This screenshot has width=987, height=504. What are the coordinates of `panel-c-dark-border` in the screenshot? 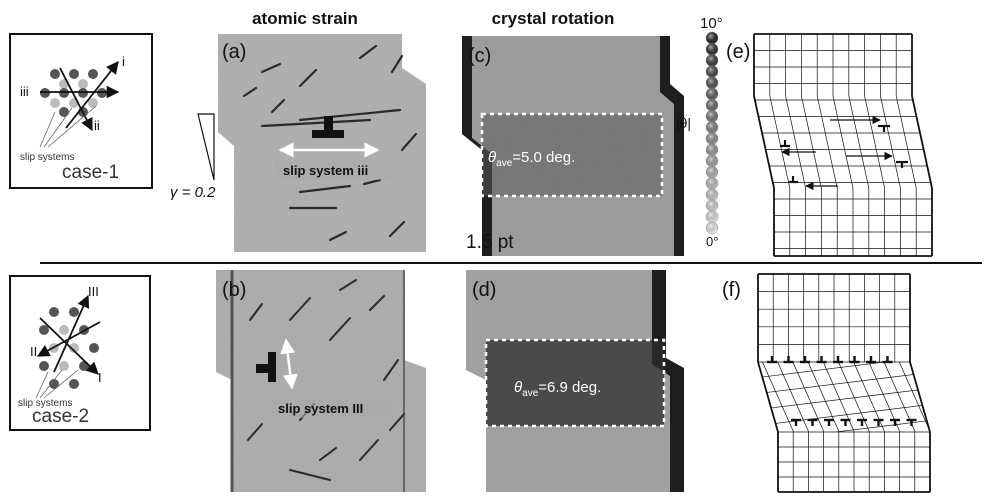 It's located at (672, 146).